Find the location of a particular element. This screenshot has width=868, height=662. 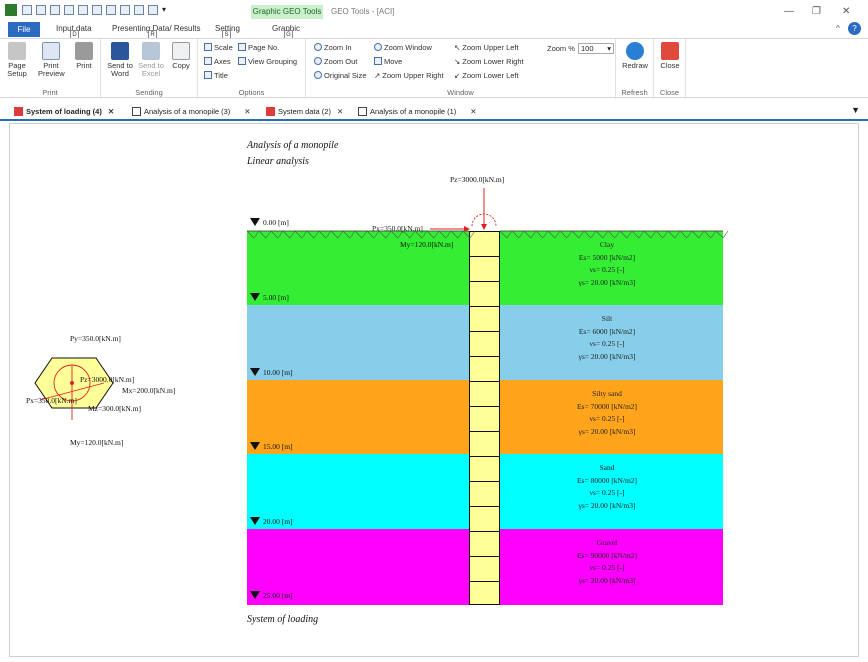

tab-input-data: Input data is located at coordinates (74, 28).